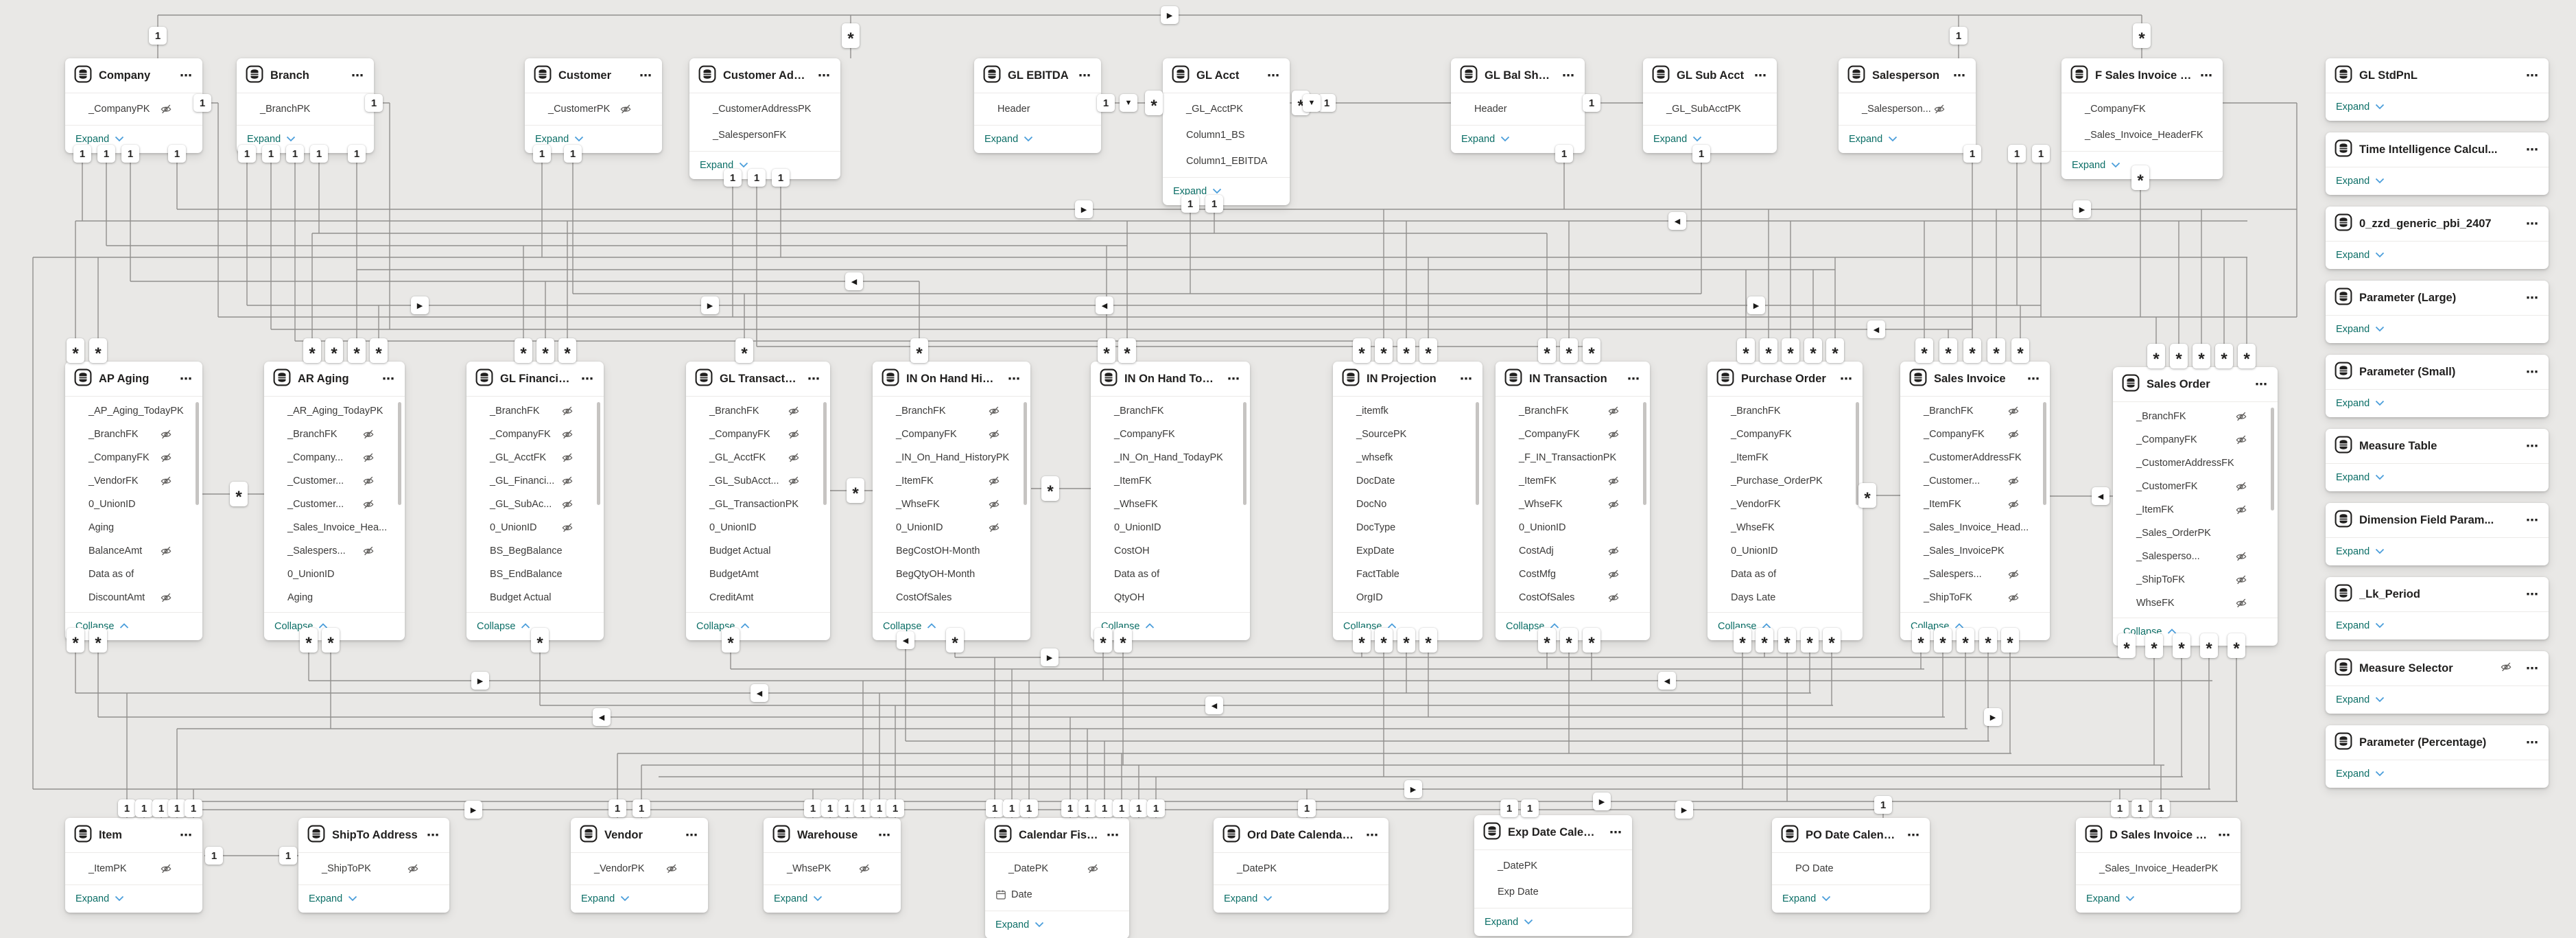 Image resolution: width=2576 pixels, height=938 pixels. I want to click on table-card-po-date-calendar-fiscal: PO Date Calendar Fiscal ⋯ PO Date Expand, so click(1851, 865).